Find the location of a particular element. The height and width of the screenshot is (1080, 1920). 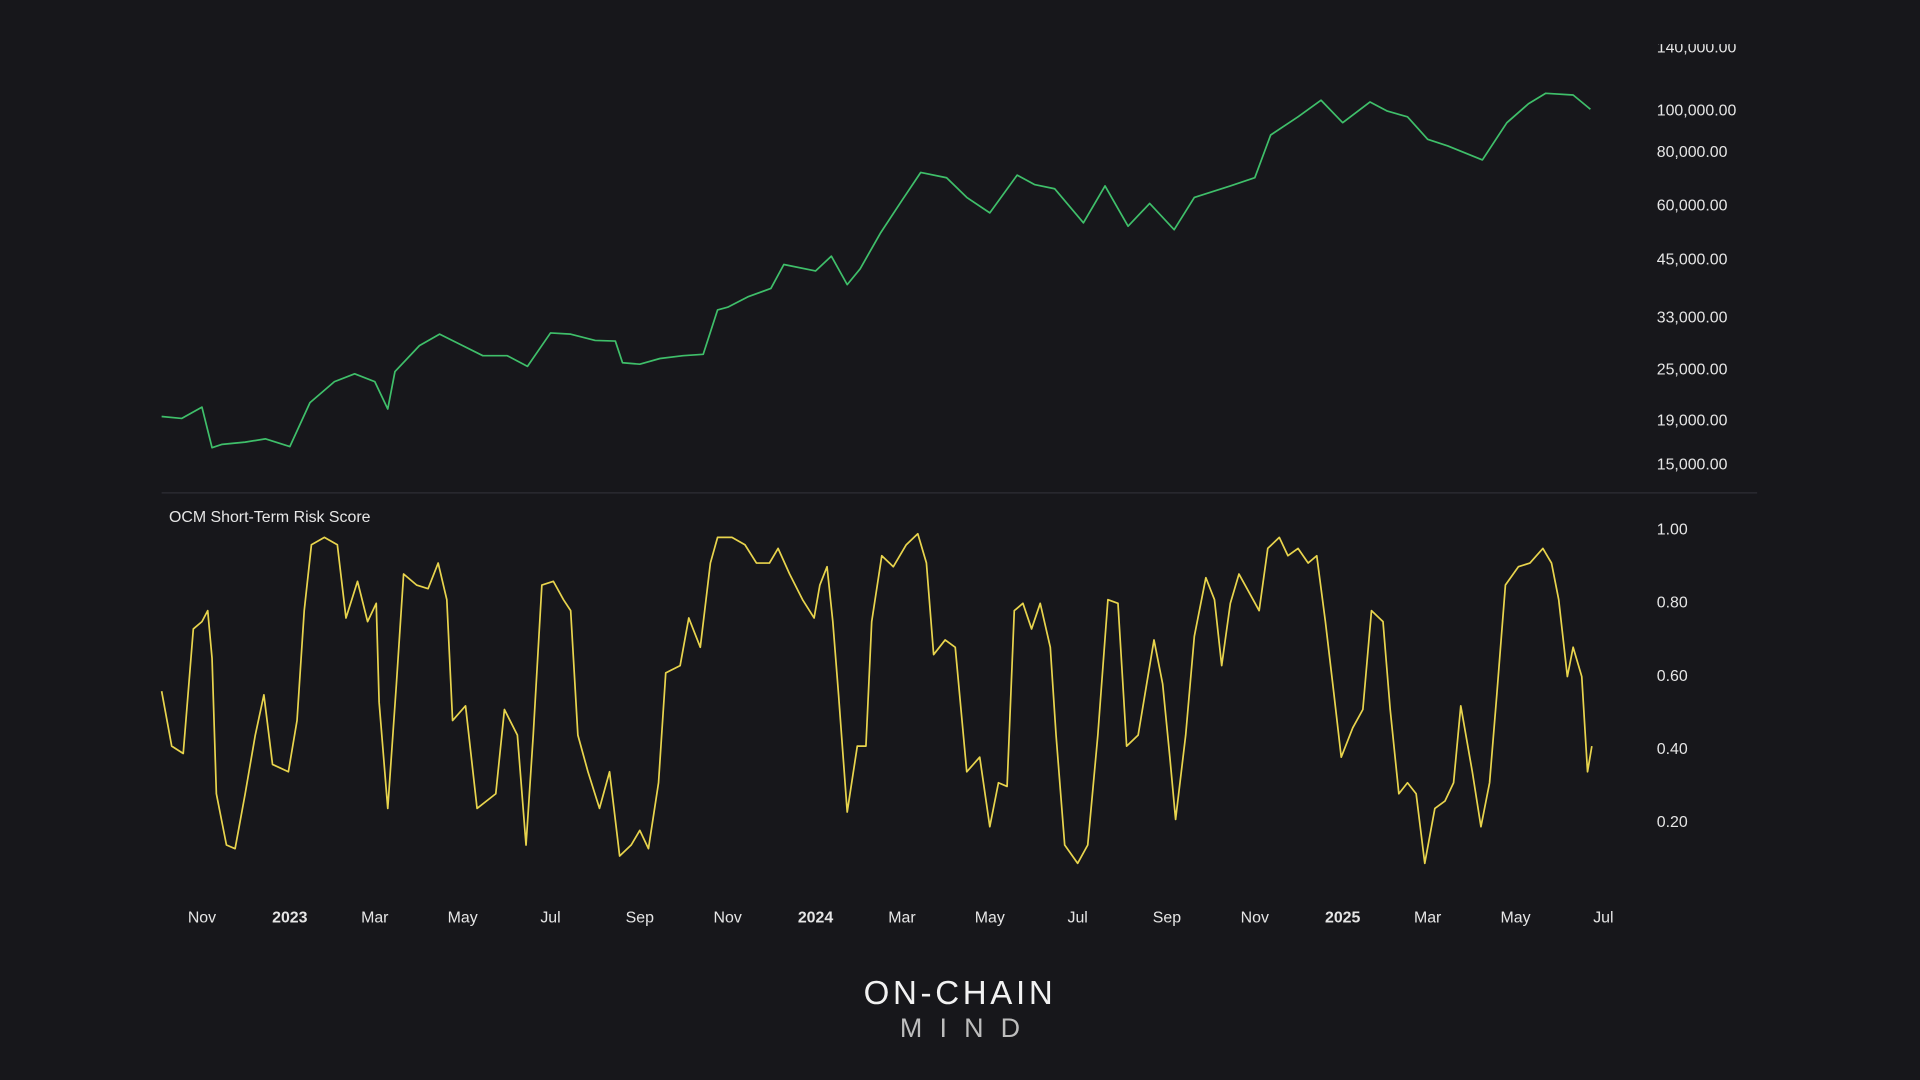

logo-name: ON-CHAIN is located at coordinates (960, 993).